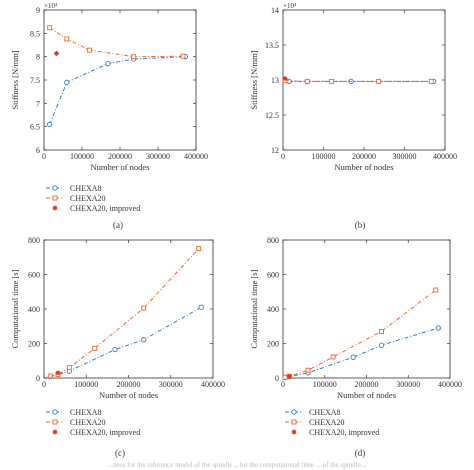 This screenshot has height=470, width=474. Describe the element at coordinates (120, 453) in the screenshot. I see `panel-caption: (c)` at that location.